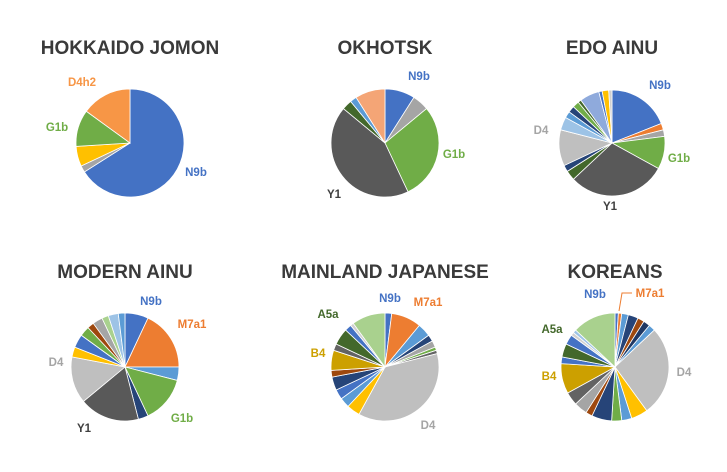  I want to click on pie-hokkaido-jomon: HOKKAIDO JOMON N9b G1b D4h2, so click(130, 118).